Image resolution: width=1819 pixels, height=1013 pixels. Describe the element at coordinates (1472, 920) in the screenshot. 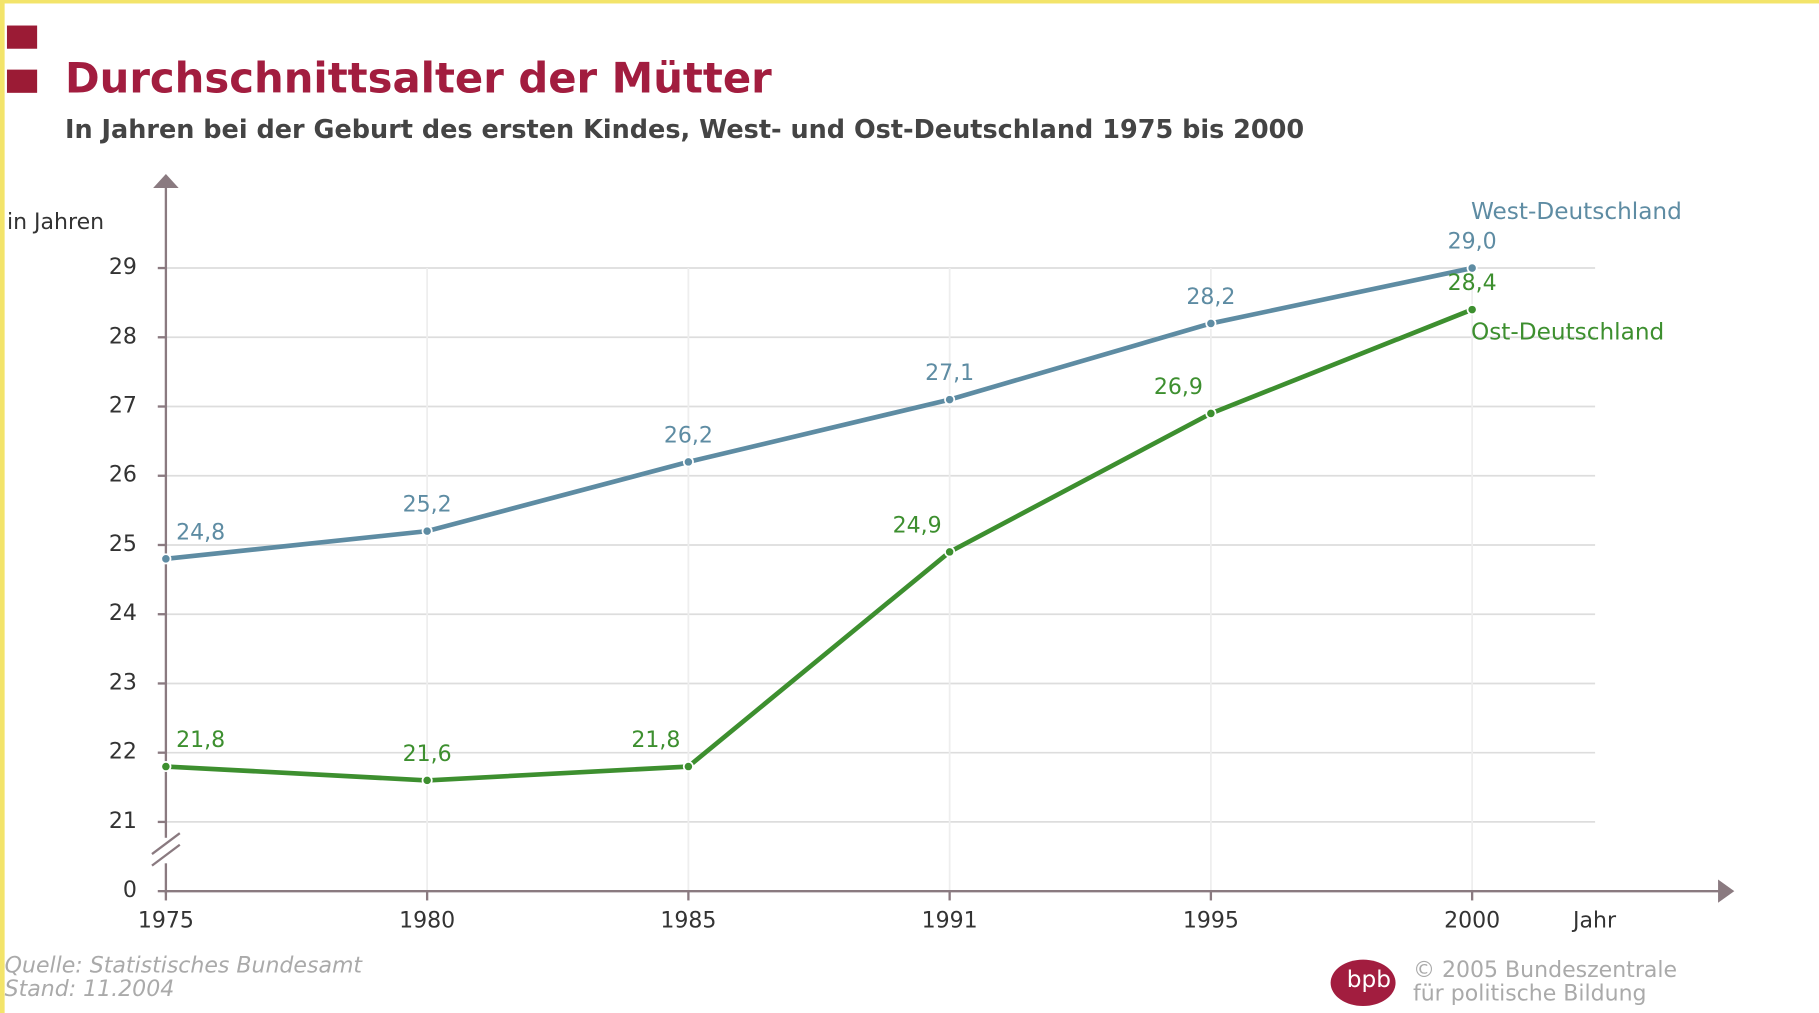

I see `x-tick-label: 2000` at that location.